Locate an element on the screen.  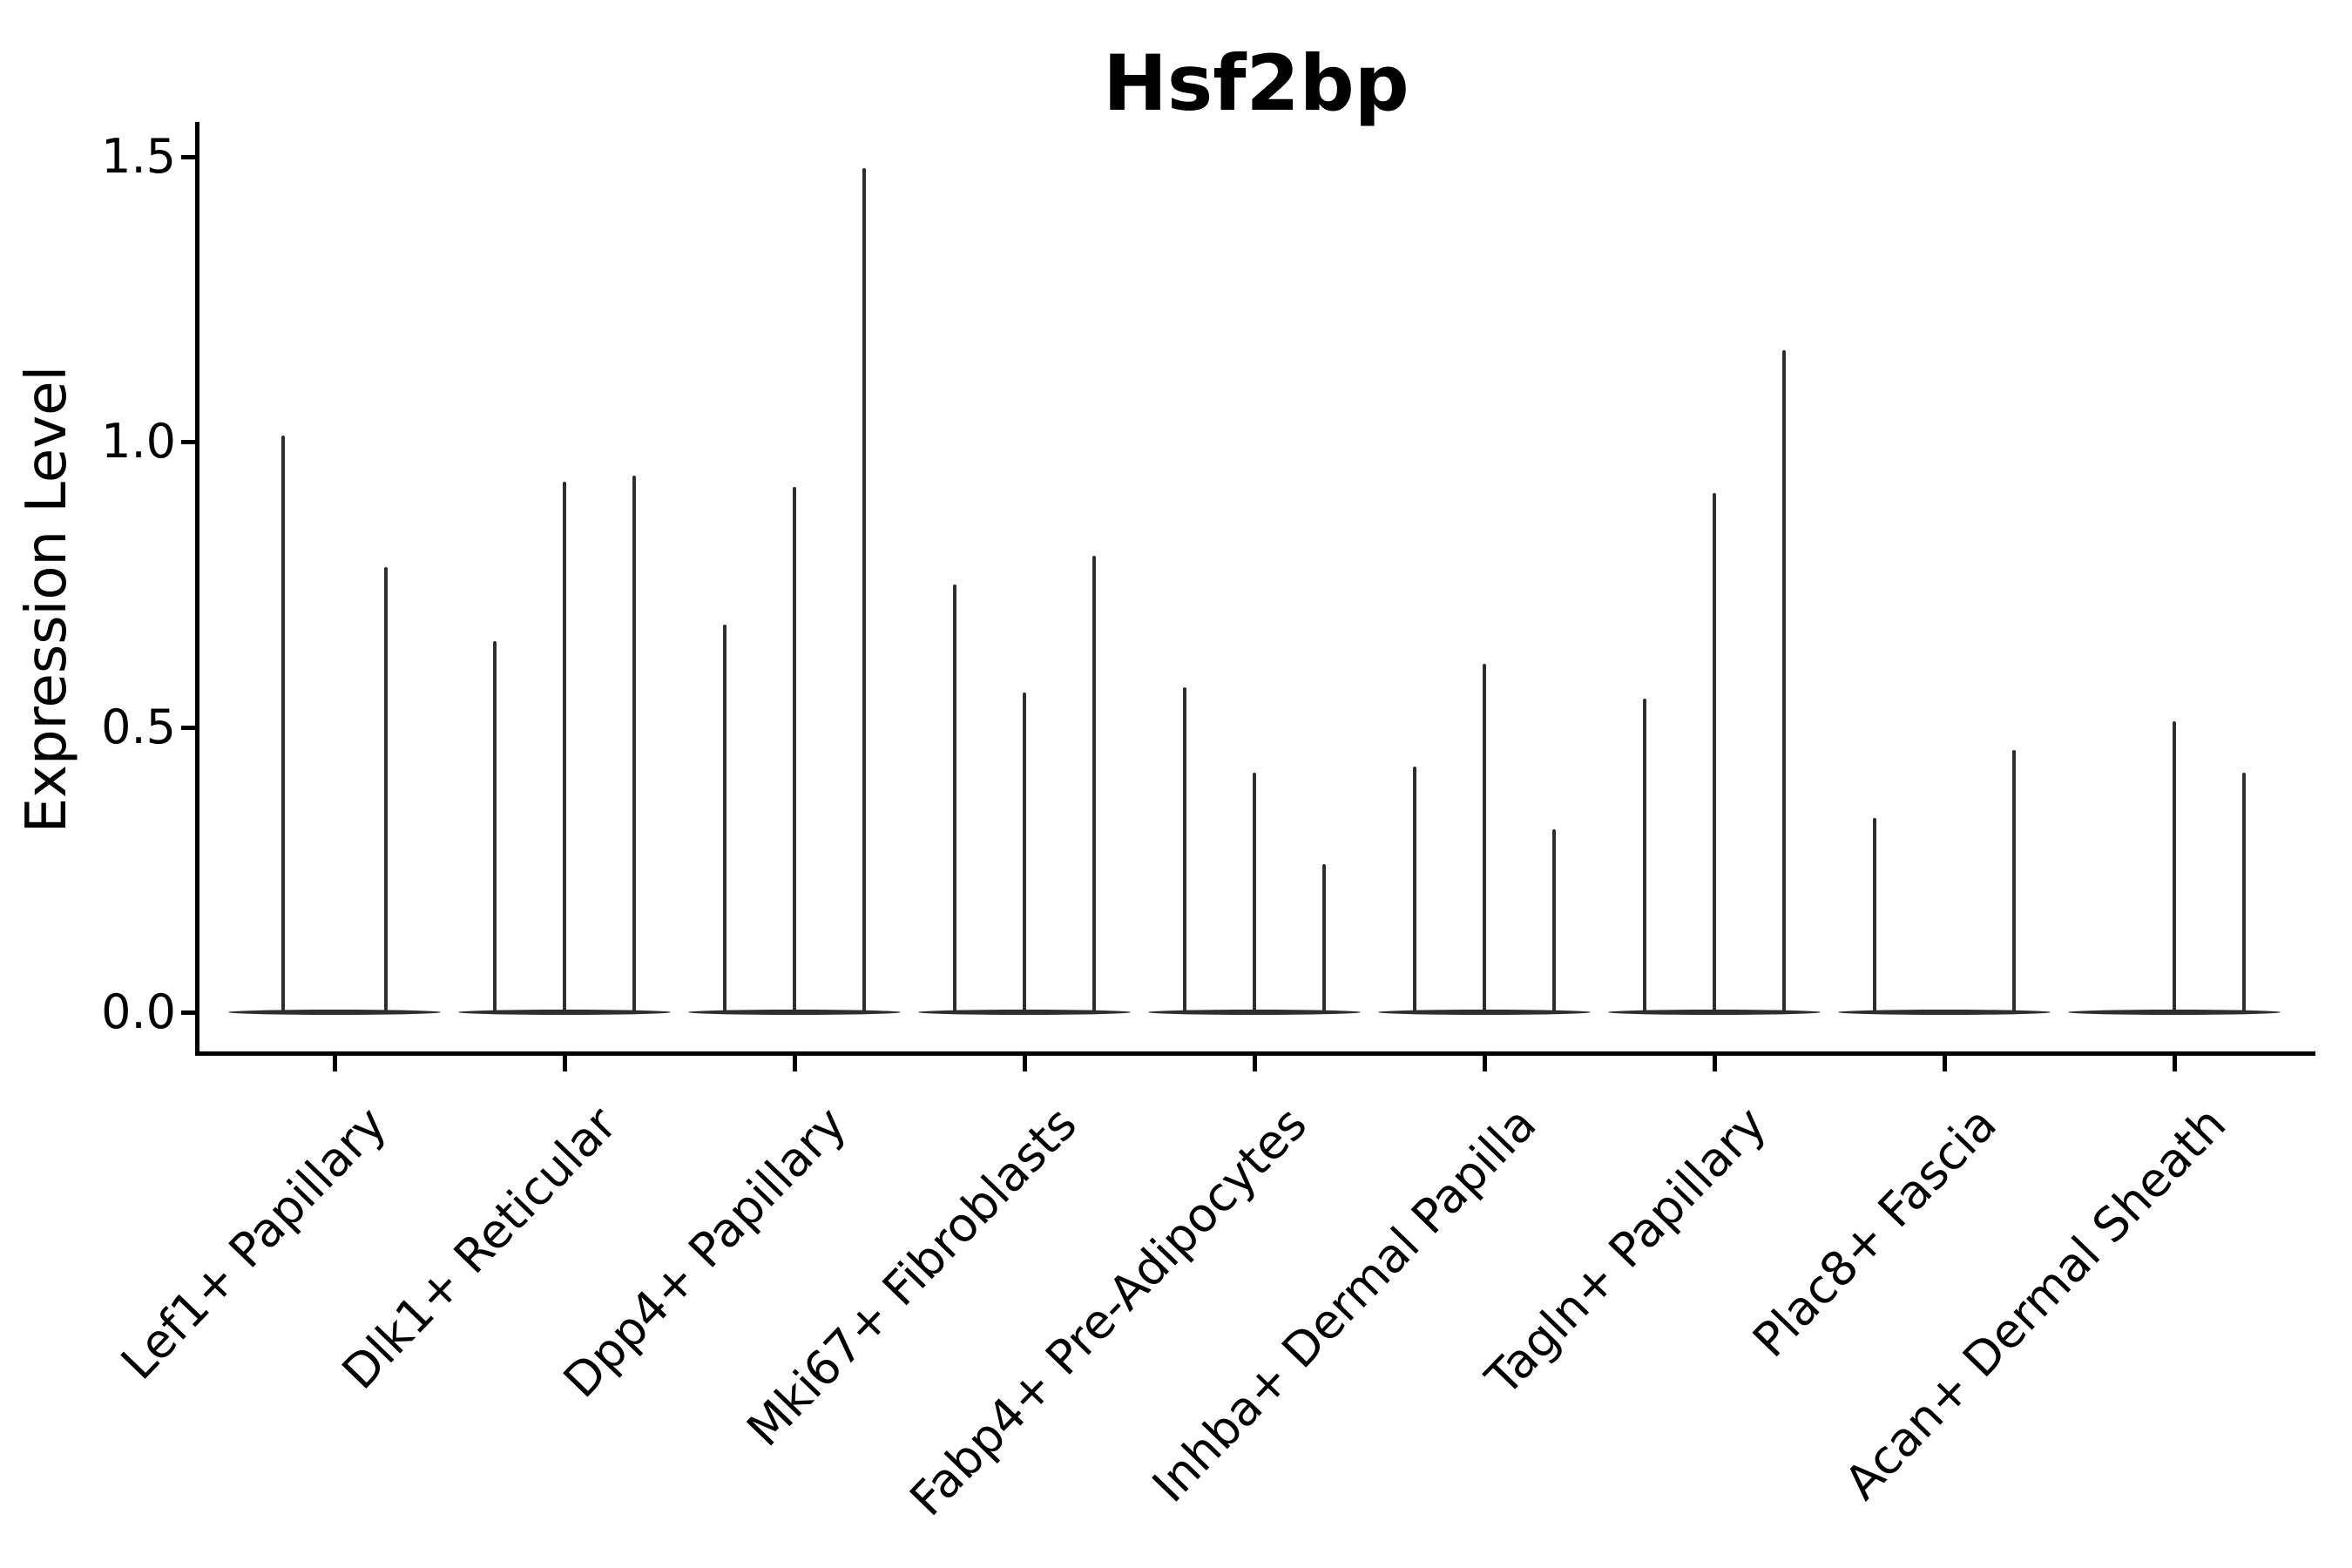
x-tick-label: Acan+ Dermal Sheath is located at coordinates (2035, 1303).